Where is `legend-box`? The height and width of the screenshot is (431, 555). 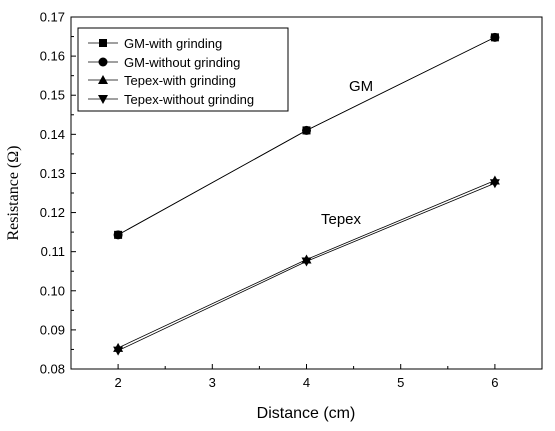
legend-box is located at coordinates (183, 69).